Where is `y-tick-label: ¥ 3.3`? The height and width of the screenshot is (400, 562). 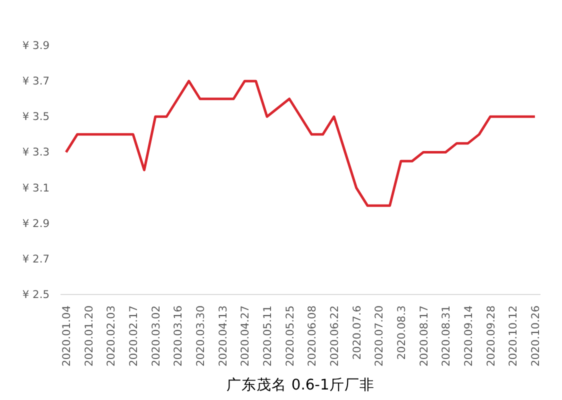
y-tick-label: ¥ 3.3 is located at coordinates (36, 152).